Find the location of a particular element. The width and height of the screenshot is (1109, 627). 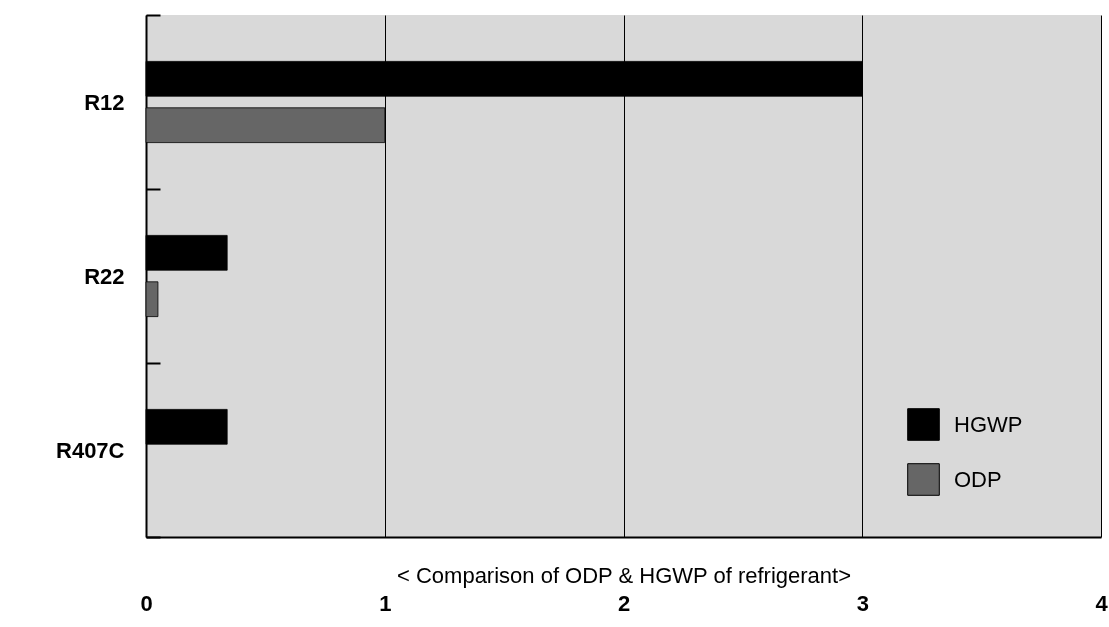

y-tick-label: R22 is located at coordinates (104, 276).